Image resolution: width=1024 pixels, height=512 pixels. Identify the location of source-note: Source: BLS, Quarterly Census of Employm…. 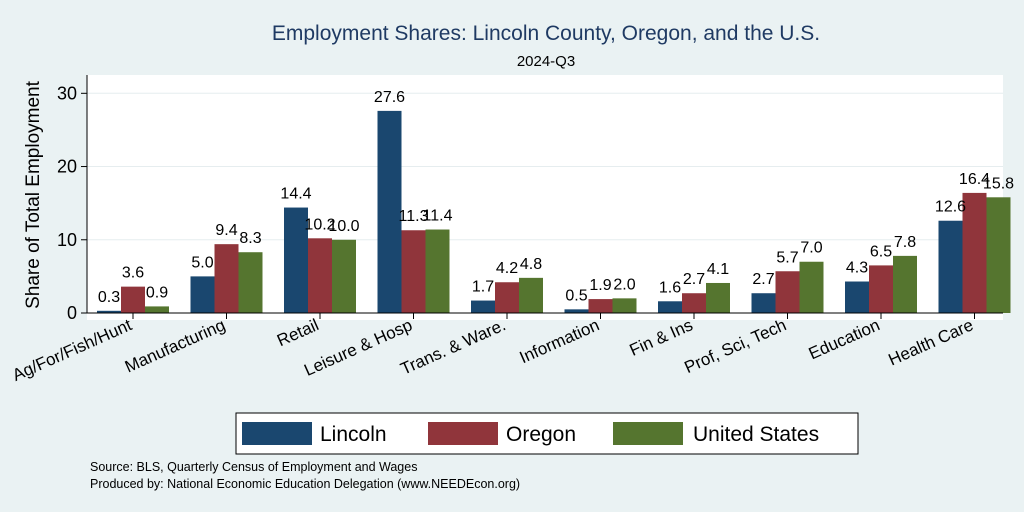
(253, 467).